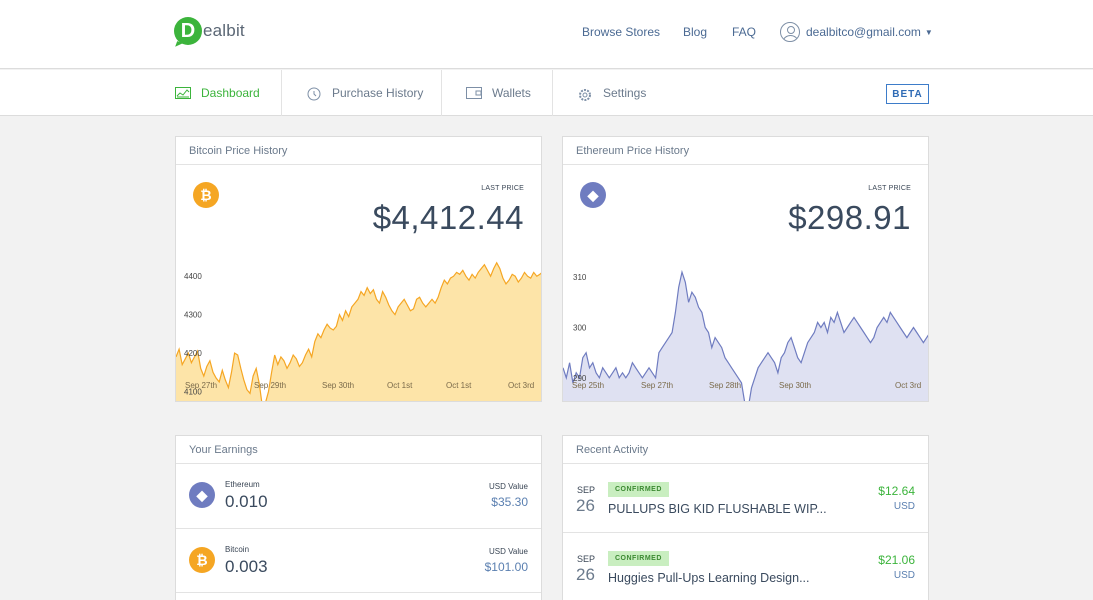 The width and height of the screenshot is (1093, 600). I want to click on panel-title: Your Earnings, so click(358, 450).